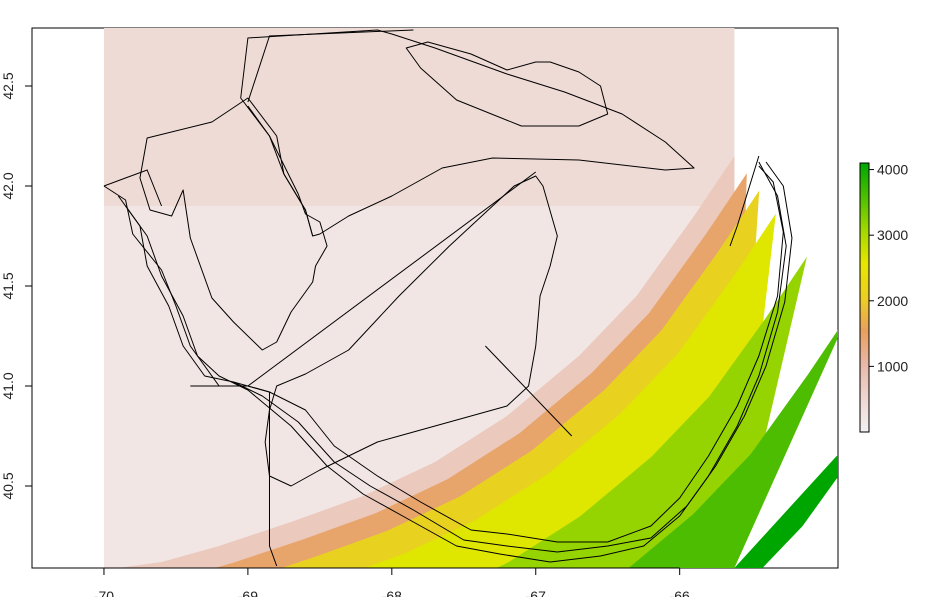  I want to click on x-axis: -70 -69 -68 -67 -66, so click(392, 582).